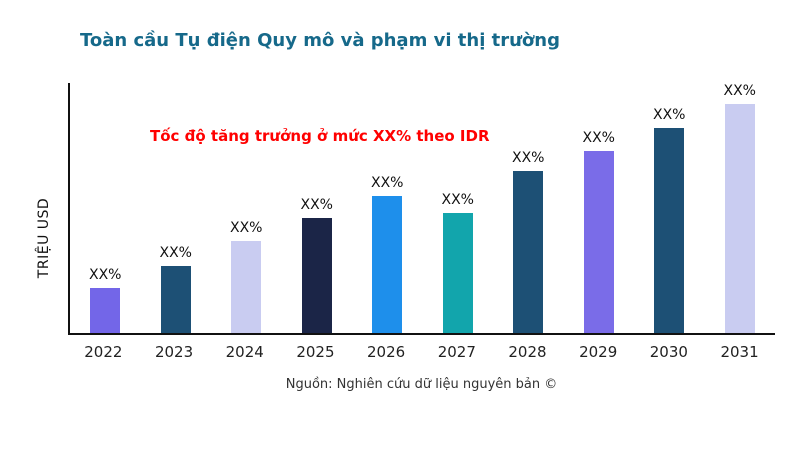 This screenshot has width=800, height=450. What do you see at coordinates (739, 218) in the screenshot?
I see `bar-2031` at bounding box center [739, 218].